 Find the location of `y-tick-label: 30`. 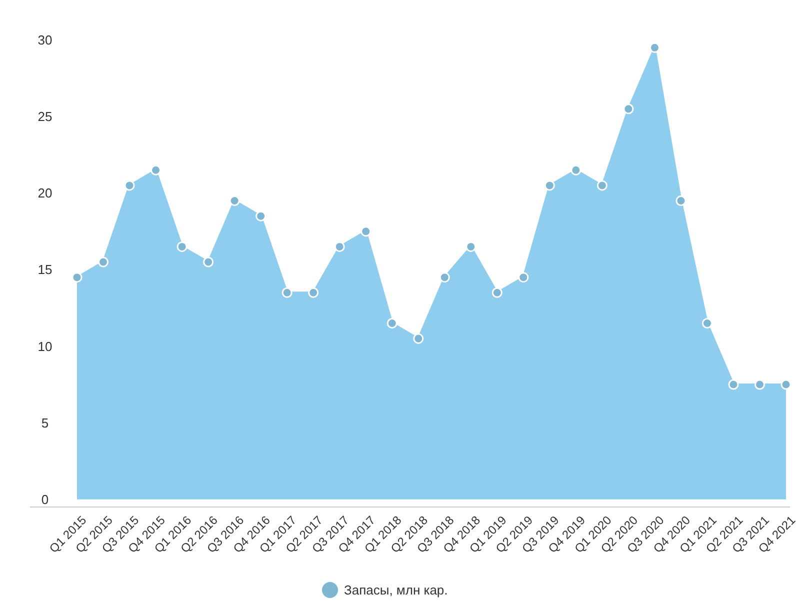

y-tick-label: 30 is located at coordinates (45, 40).